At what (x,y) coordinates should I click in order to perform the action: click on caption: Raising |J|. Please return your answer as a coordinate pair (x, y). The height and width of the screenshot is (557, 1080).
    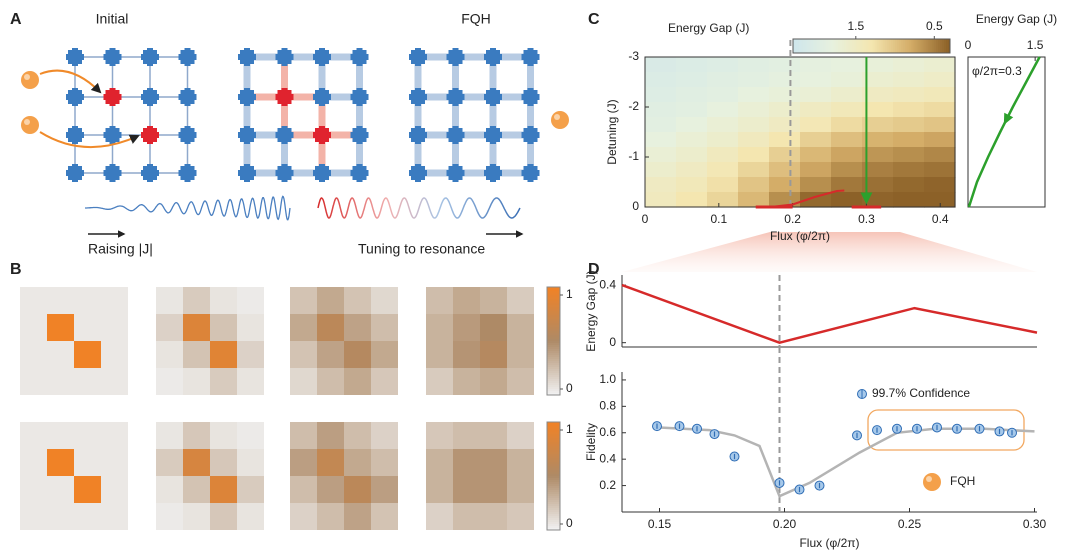
    Looking at the image, I should click on (120, 249).